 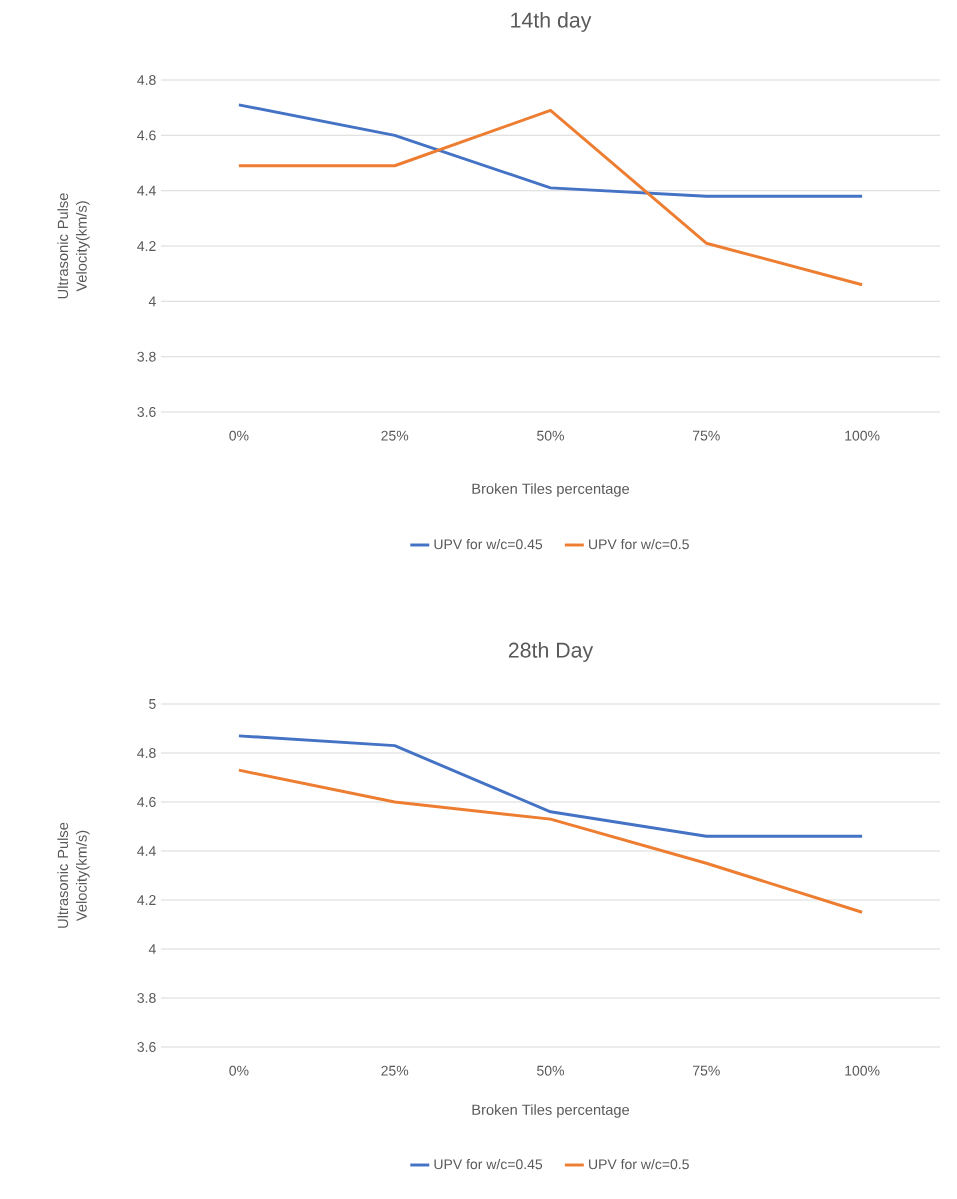 What do you see at coordinates (551, 652) in the screenshot?
I see `chart-title: 28th Day` at bounding box center [551, 652].